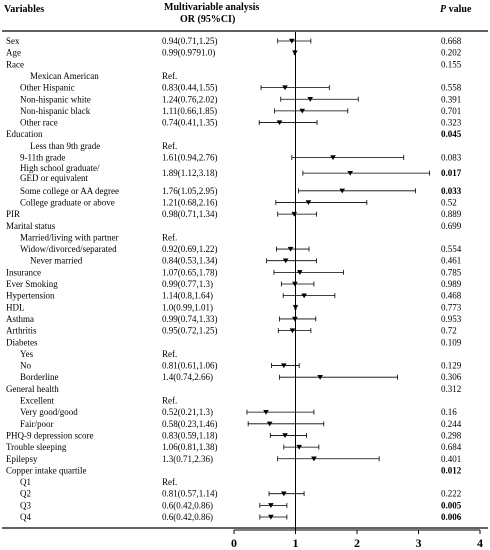 The image size is (490, 550). What do you see at coordinates (190, 494) in the screenshot?
I see `row-38-or-text: 0.81(0.57,1.14)` at bounding box center [190, 494].